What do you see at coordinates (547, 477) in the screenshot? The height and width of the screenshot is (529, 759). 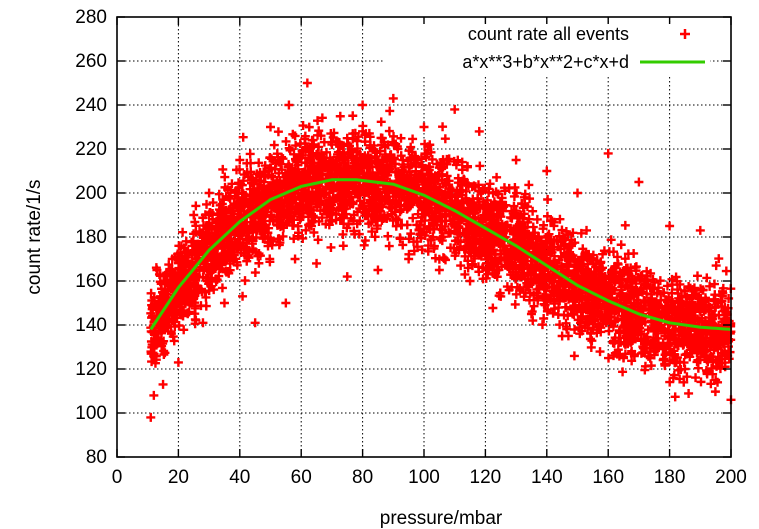 I see `x-tick-label: 140` at bounding box center [547, 477].